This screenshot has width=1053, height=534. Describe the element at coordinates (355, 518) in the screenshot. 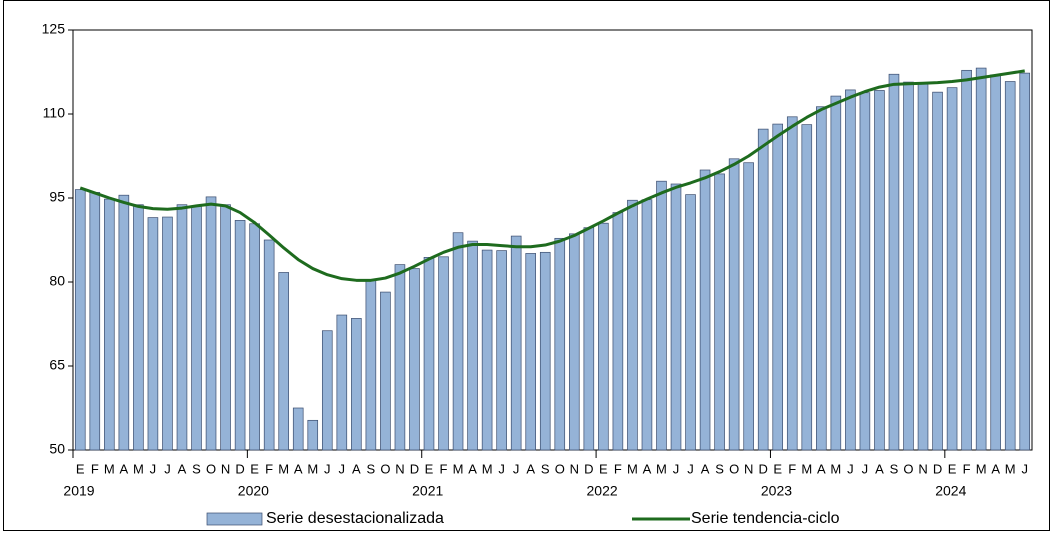

I see `legend-label: Serie desestacionalizada` at that location.